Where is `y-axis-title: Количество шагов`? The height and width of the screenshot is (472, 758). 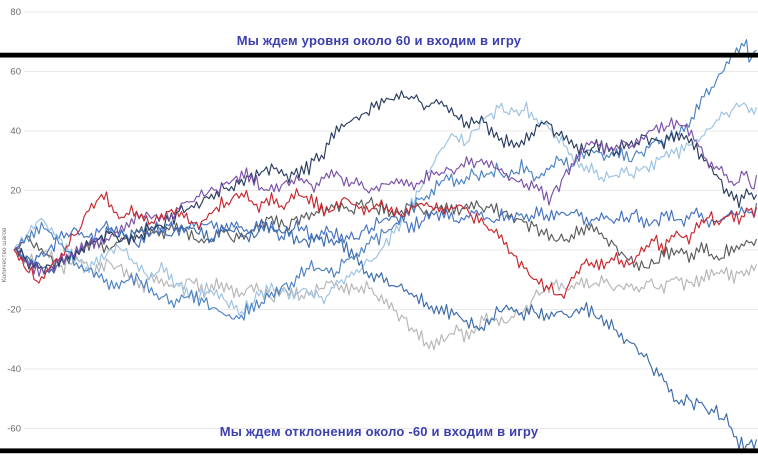 y-axis-title: Количество шагов is located at coordinates (4, 255).